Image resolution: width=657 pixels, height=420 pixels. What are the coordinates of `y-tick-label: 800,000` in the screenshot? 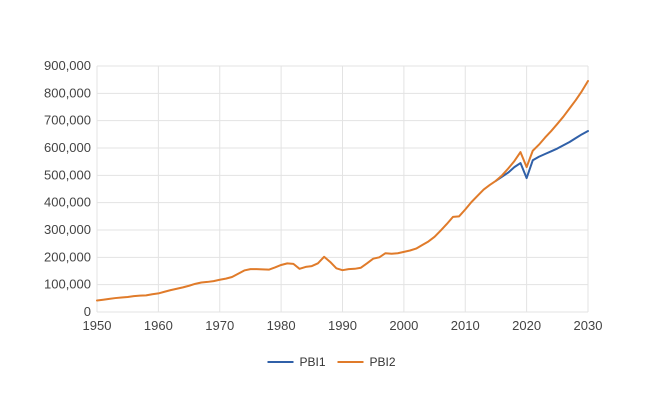 It's located at (67, 92).